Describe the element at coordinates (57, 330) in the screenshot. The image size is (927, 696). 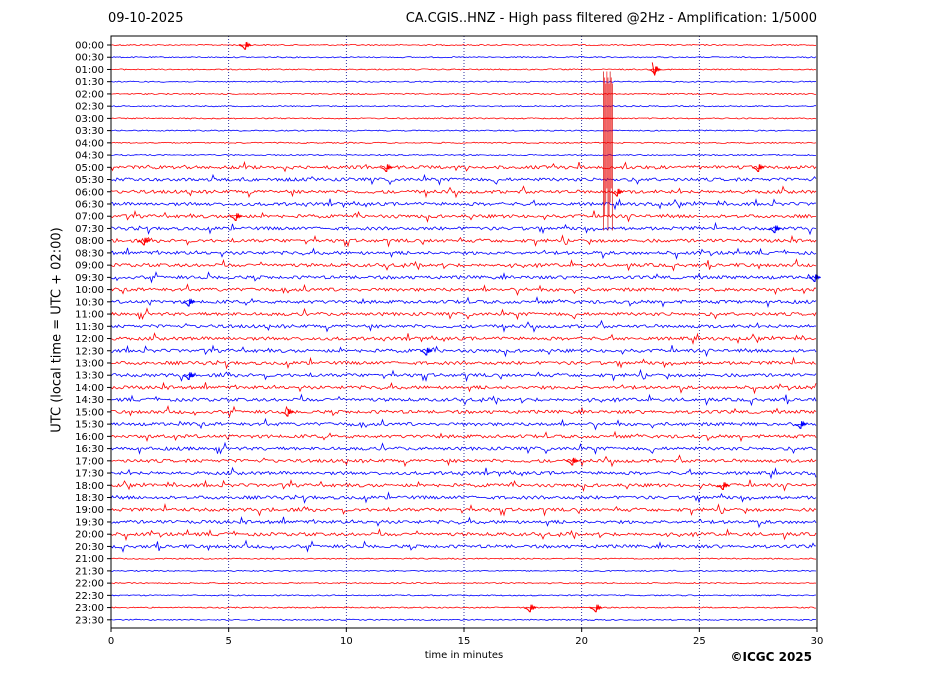
I see `y-axis-label: UTC (local time = UTC + 02:00)` at that location.